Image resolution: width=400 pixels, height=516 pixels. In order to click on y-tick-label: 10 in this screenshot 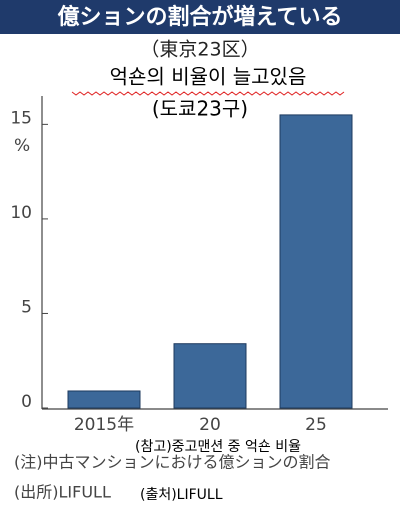, I will do `click(21, 213)`.